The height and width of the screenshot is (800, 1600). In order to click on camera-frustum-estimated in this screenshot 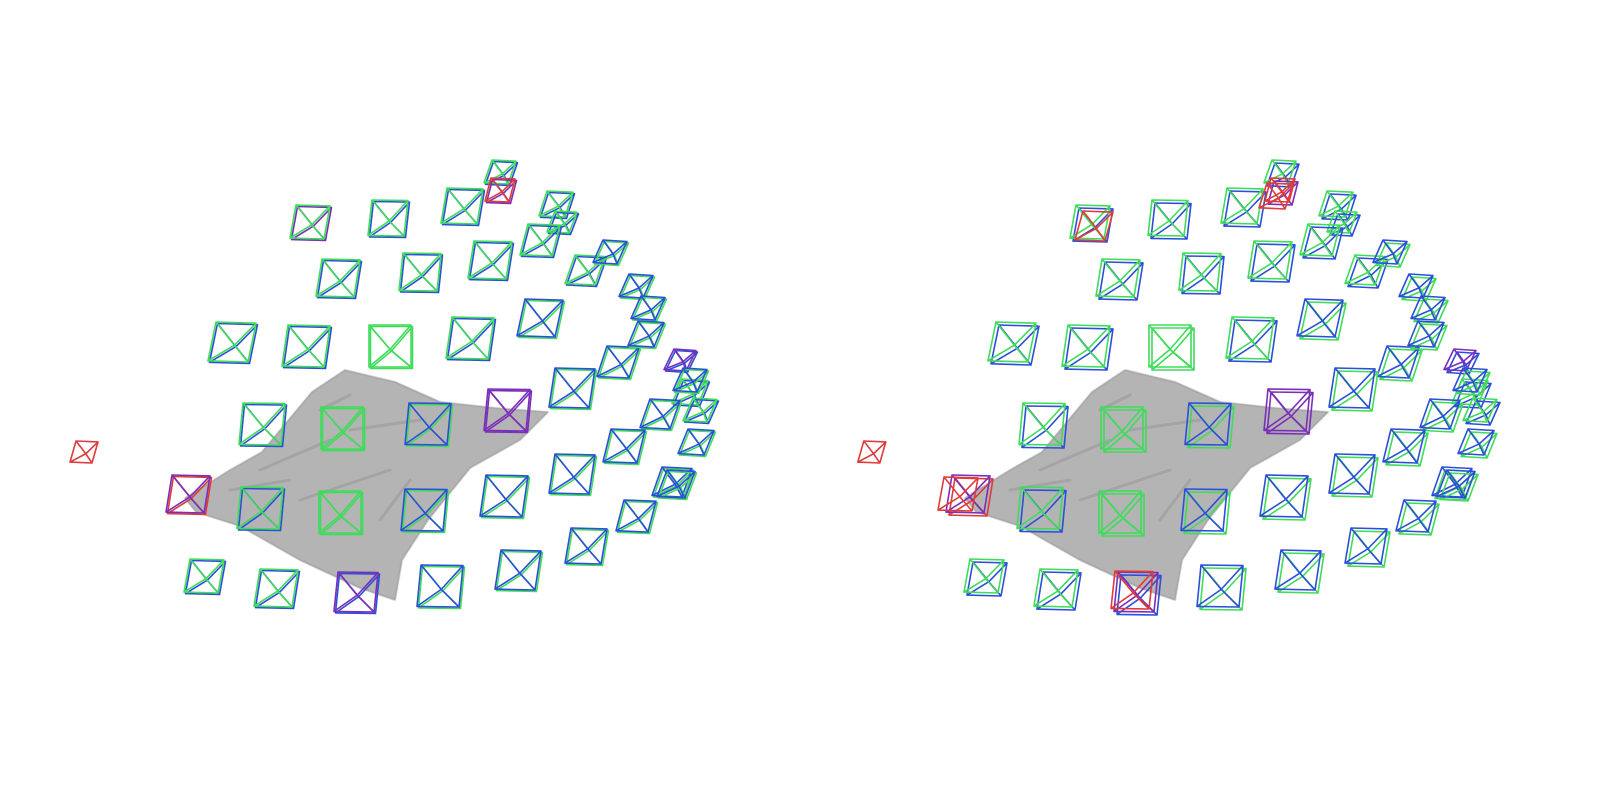, I will do `click(441, 587)`.